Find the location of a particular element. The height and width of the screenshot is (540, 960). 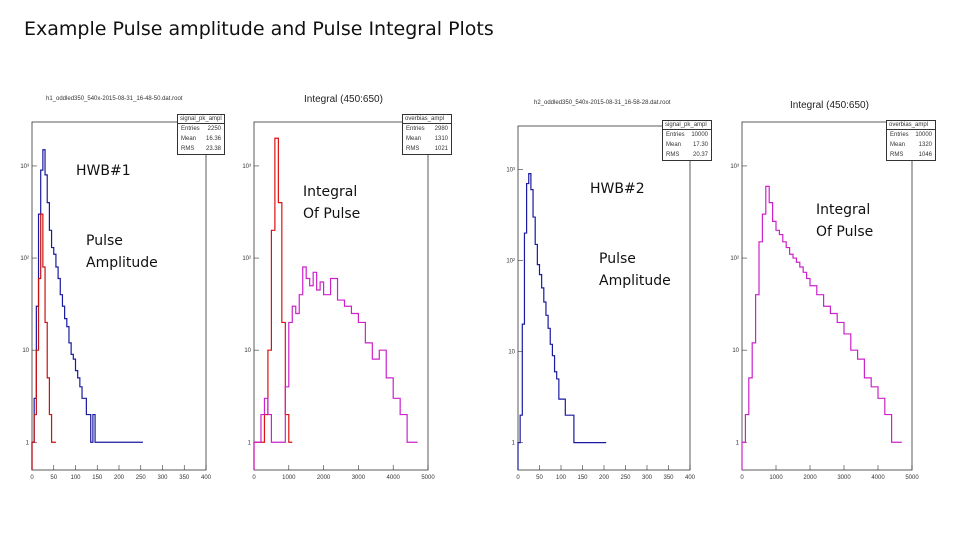

stats-row: RMS 20.37 is located at coordinates (687, 155).